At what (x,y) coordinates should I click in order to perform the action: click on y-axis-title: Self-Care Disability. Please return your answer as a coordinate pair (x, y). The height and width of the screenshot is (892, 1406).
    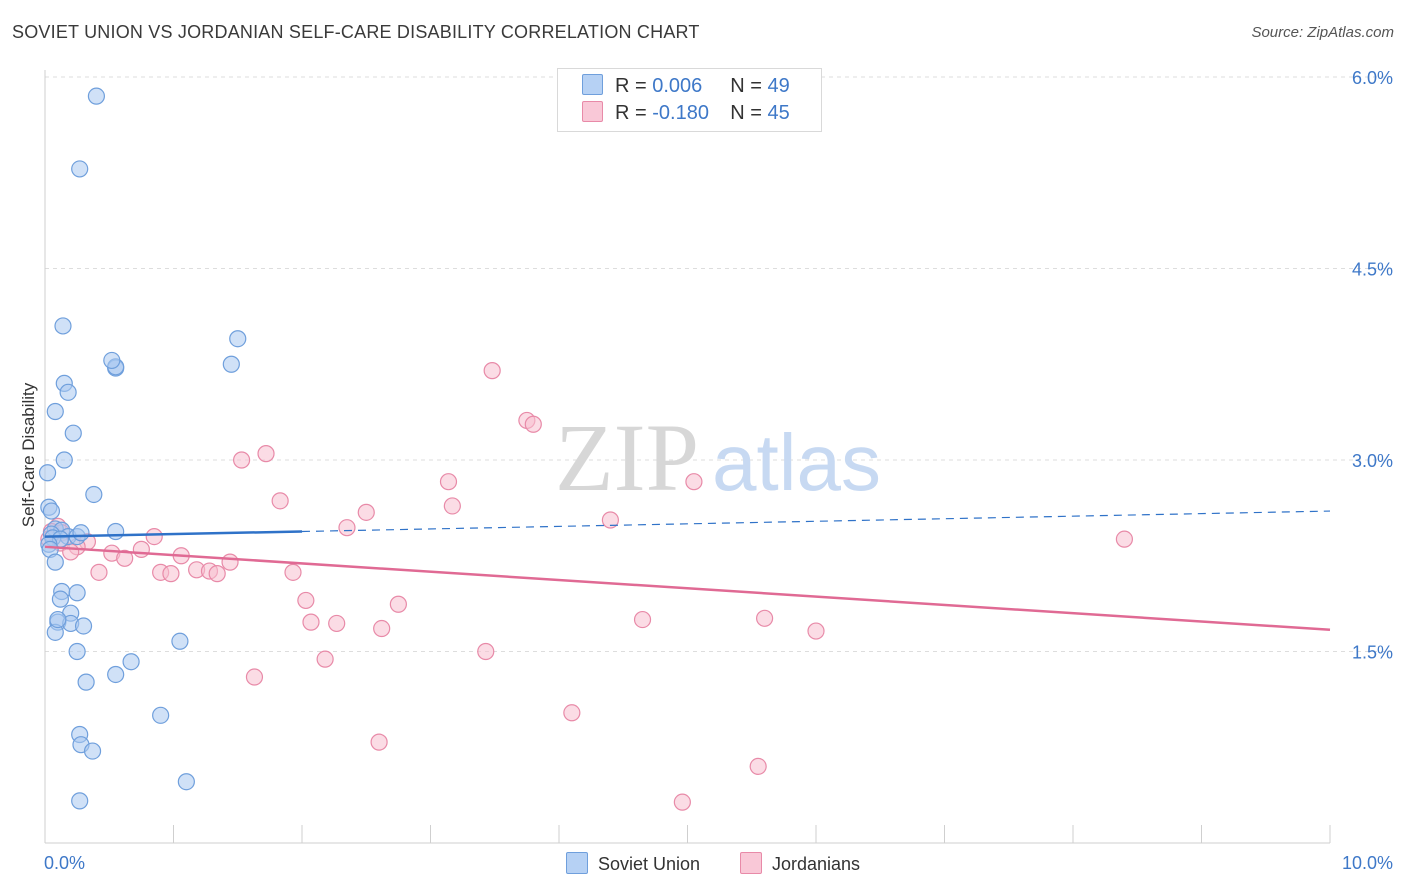
    Looking at the image, I should click on (28, 454).